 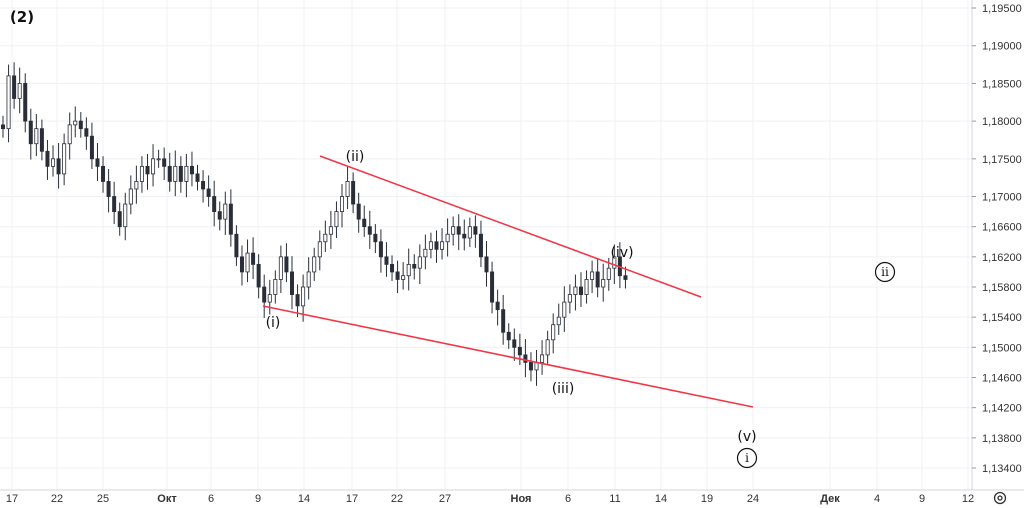 What do you see at coordinates (1002, 469) in the screenshot?
I see `y-tick-label: 1,13400` at bounding box center [1002, 469].